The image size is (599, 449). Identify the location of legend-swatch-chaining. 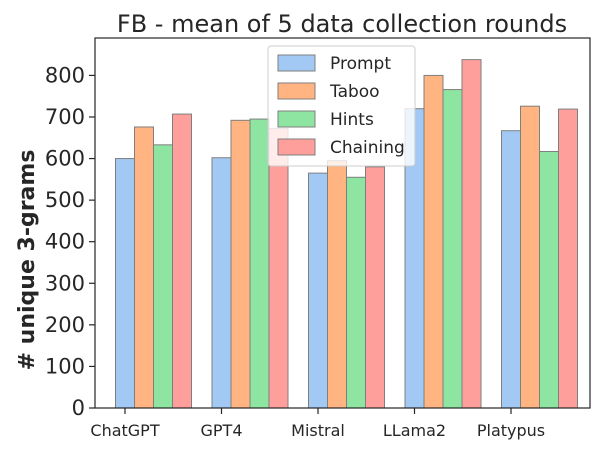
(296, 147).